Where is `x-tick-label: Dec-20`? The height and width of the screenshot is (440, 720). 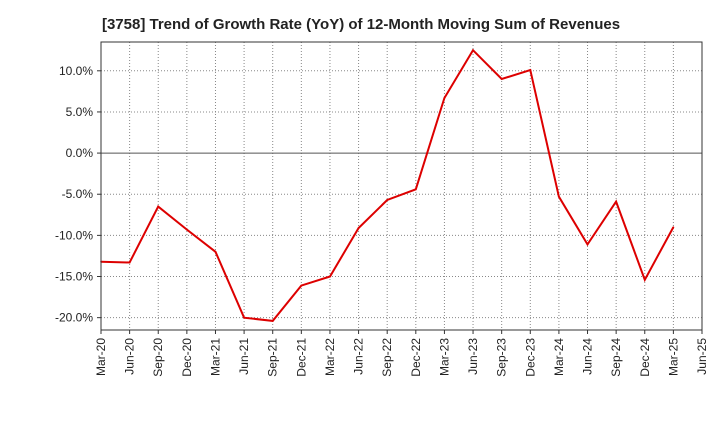 x-tick-label: Dec-20 is located at coordinates (187, 357).